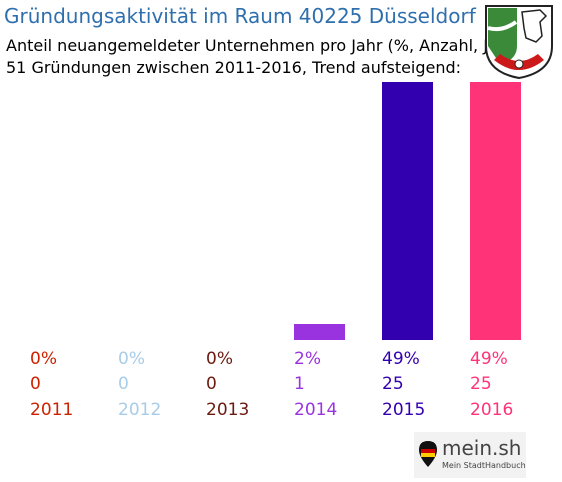 The image size is (562, 482). I want to click on percent-label-2016: 49%, so click(489, 359).